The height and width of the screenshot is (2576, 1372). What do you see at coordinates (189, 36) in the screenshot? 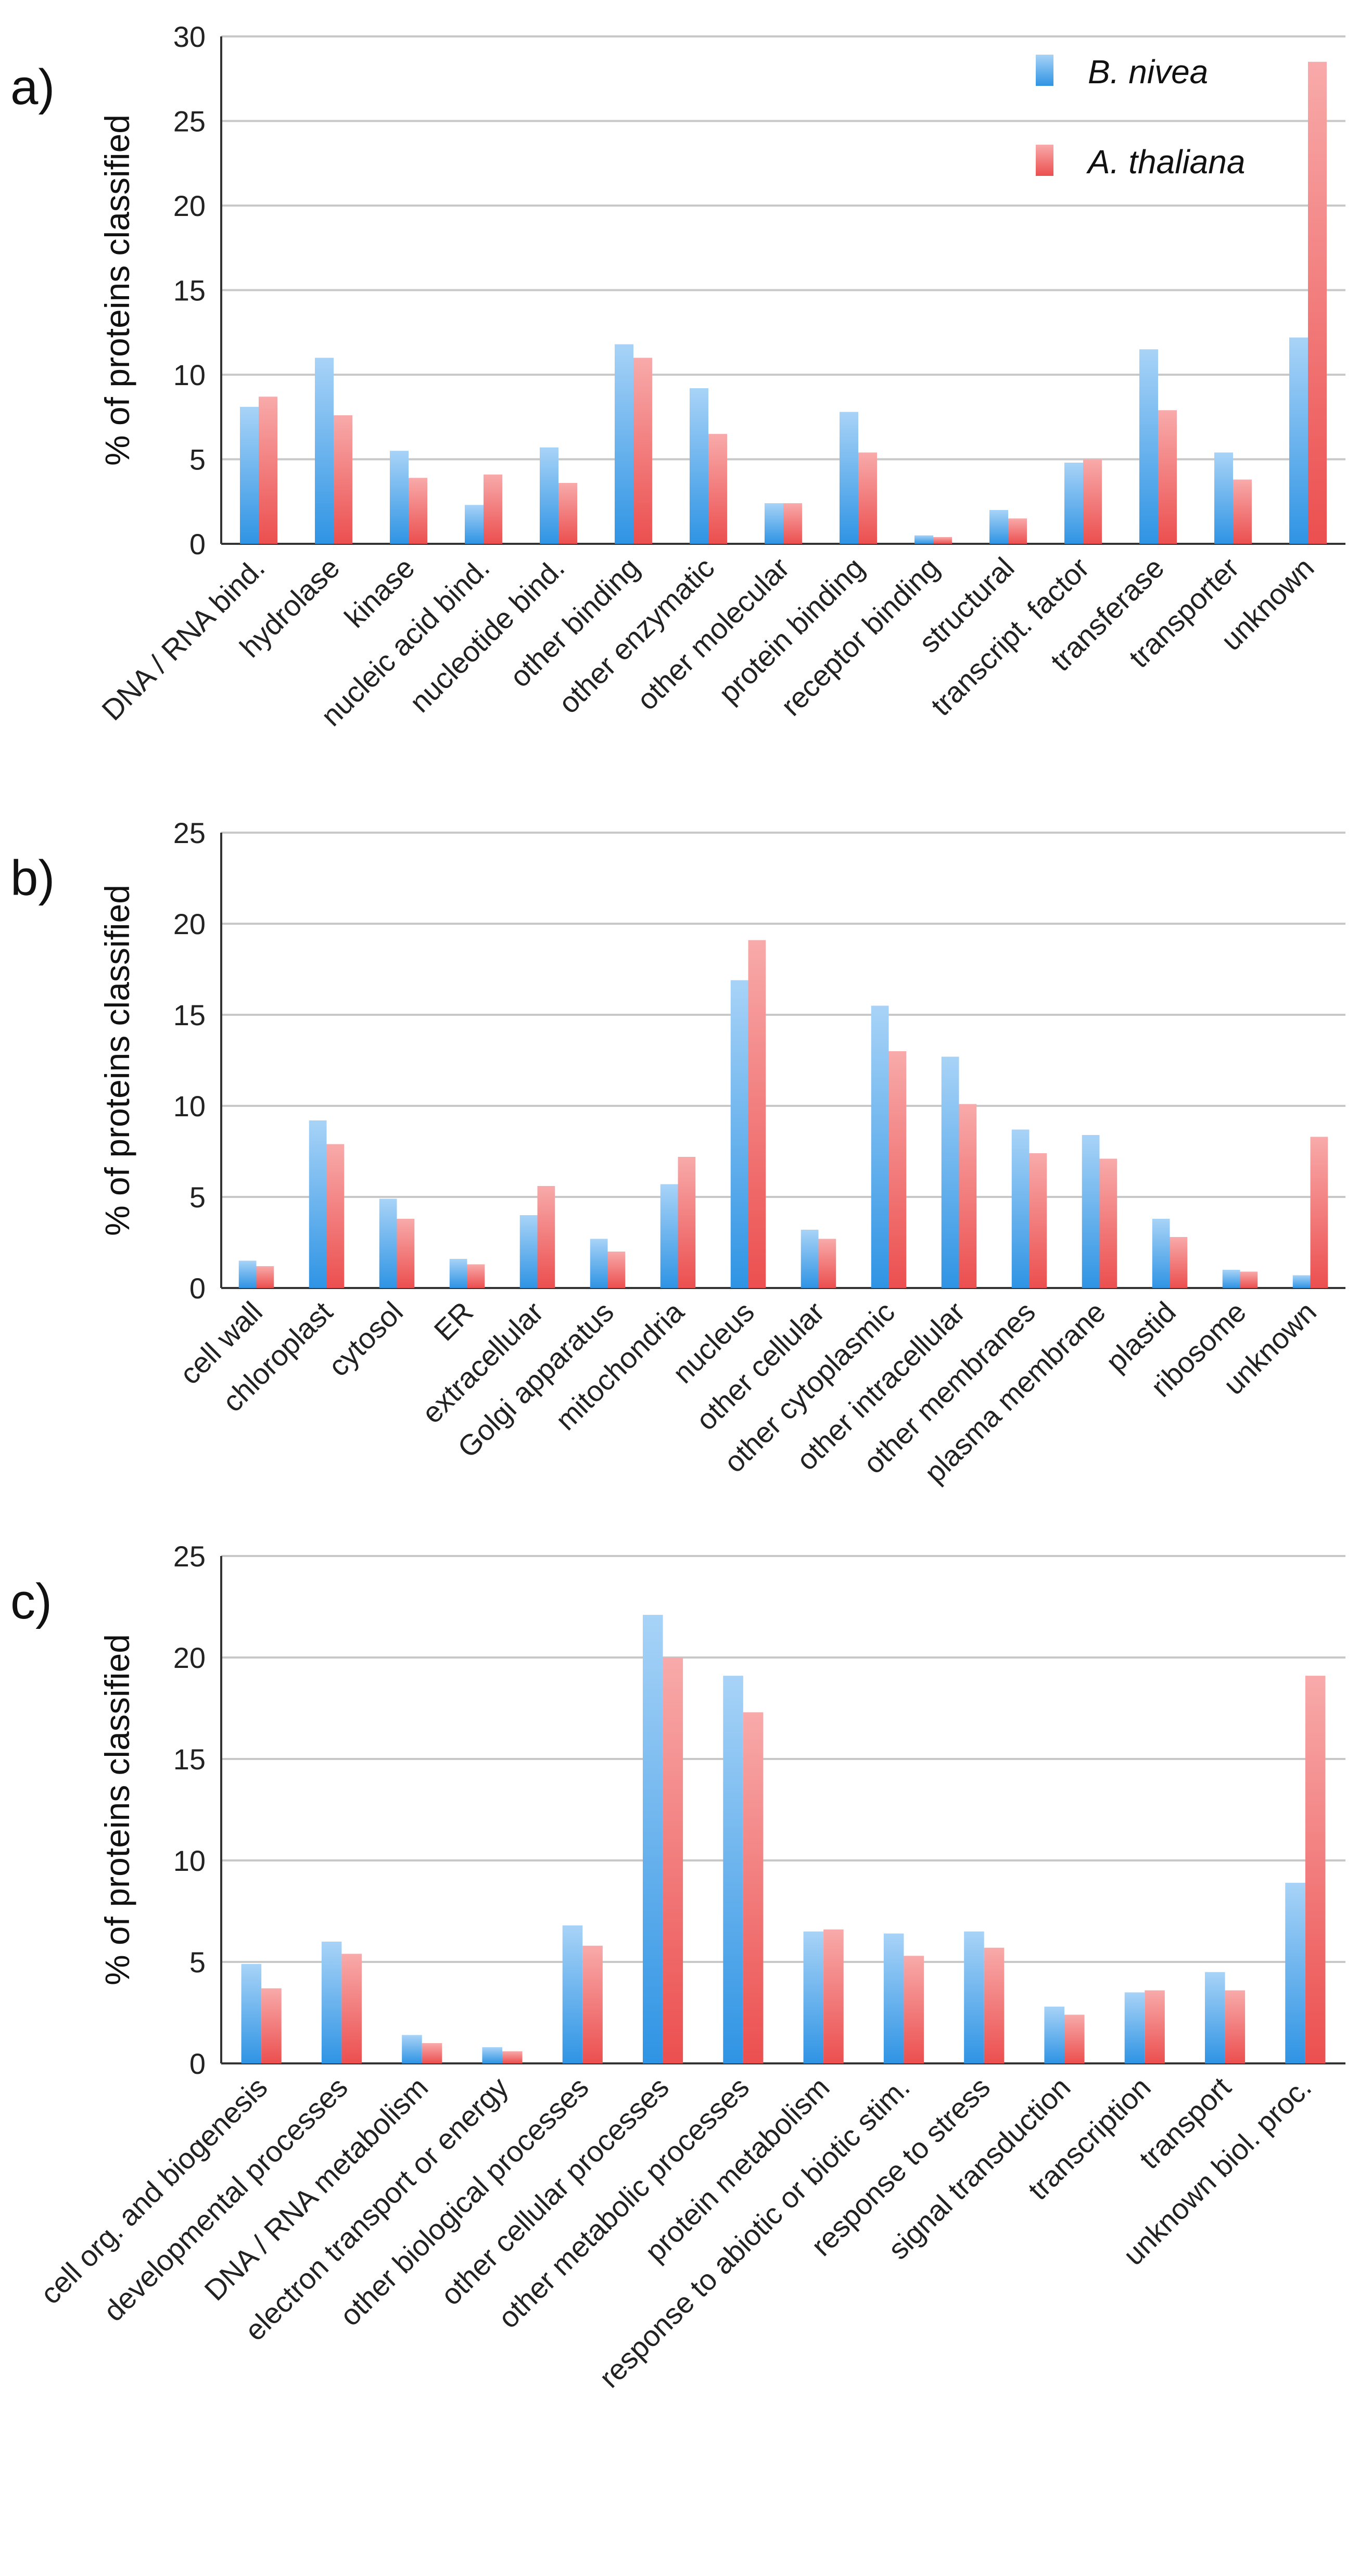
I see `y-tick-label: 30` at bounding box center [189, 36].